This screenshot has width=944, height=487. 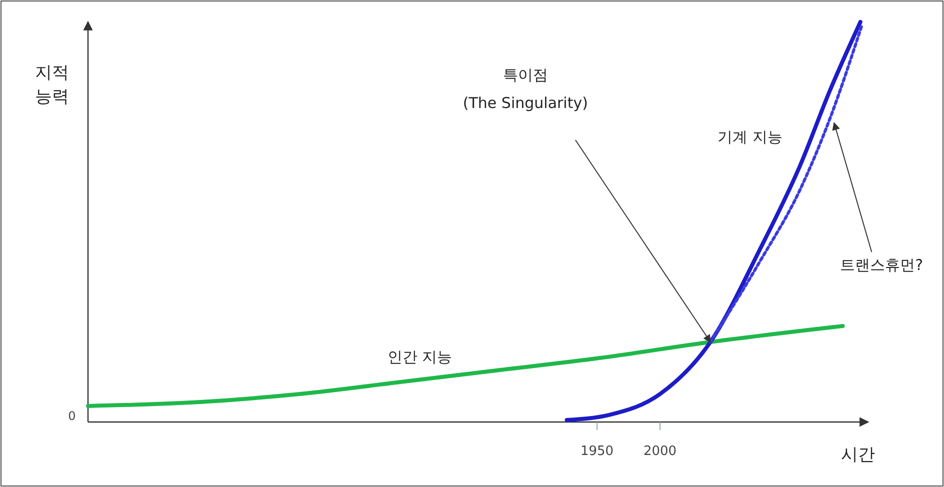 What do you see at coordinates (750, 137) in the screenshot?
I see `series-label: 기계 지능` at bounding box center [750, 137].